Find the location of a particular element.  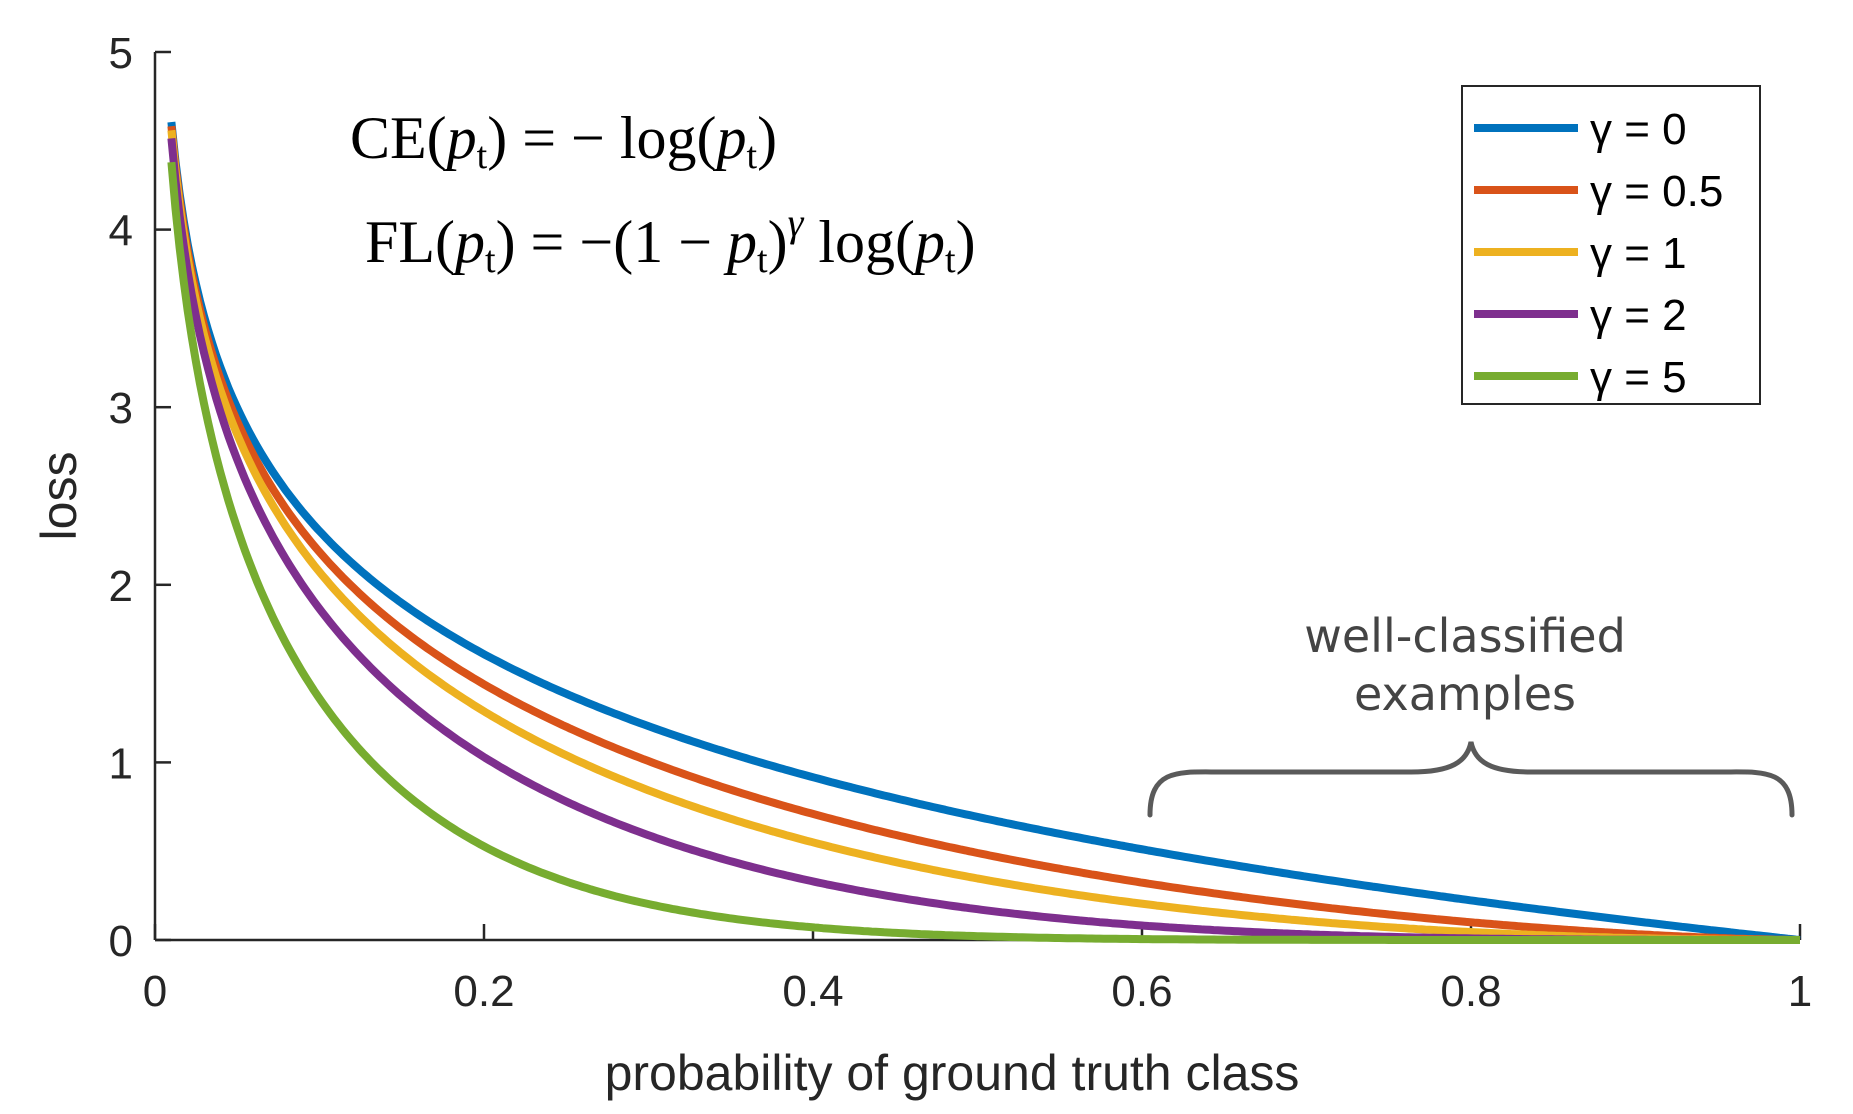

legend-label: γ = 2 is located at coordinates (1638, 315).